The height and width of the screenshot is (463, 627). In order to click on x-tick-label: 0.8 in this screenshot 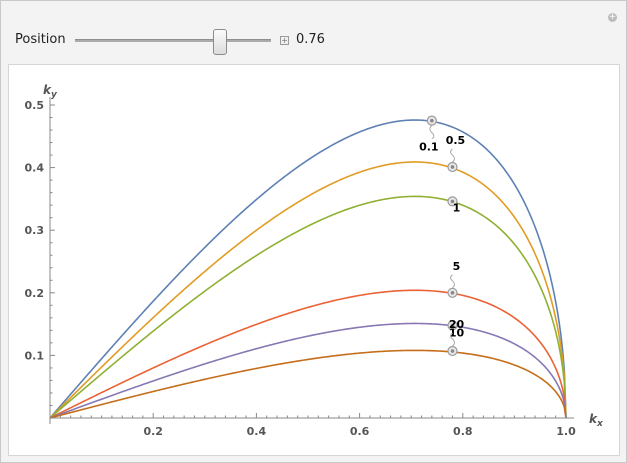, I will do `click(463, 431)`.